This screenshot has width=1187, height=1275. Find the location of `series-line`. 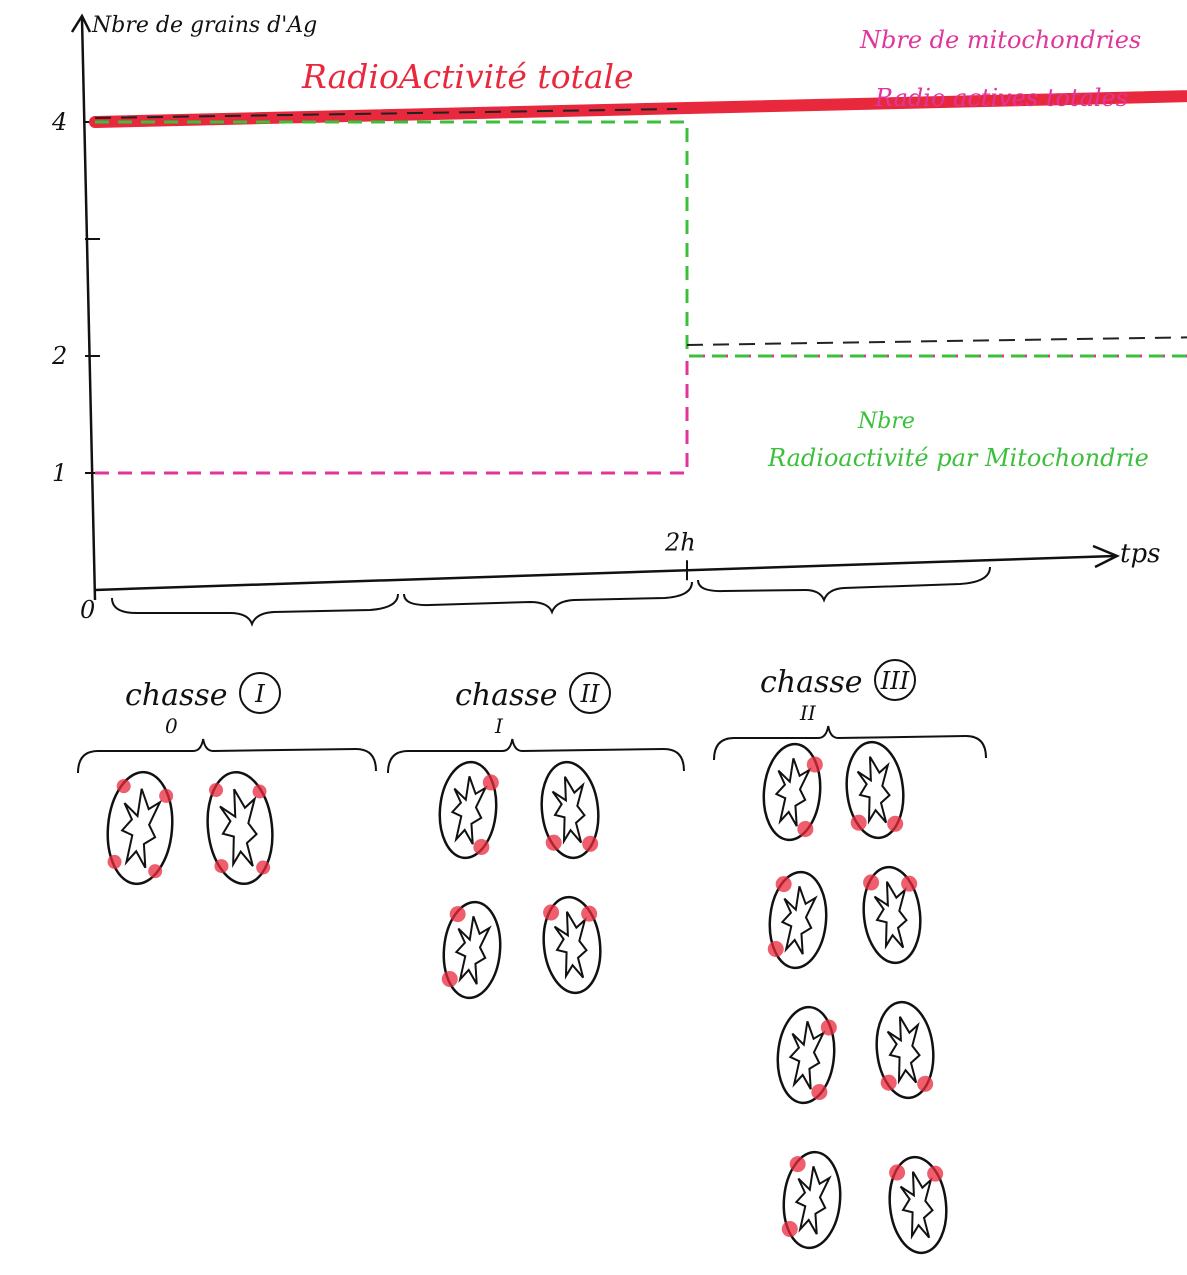

series-line is located at coordinates (638, 109).